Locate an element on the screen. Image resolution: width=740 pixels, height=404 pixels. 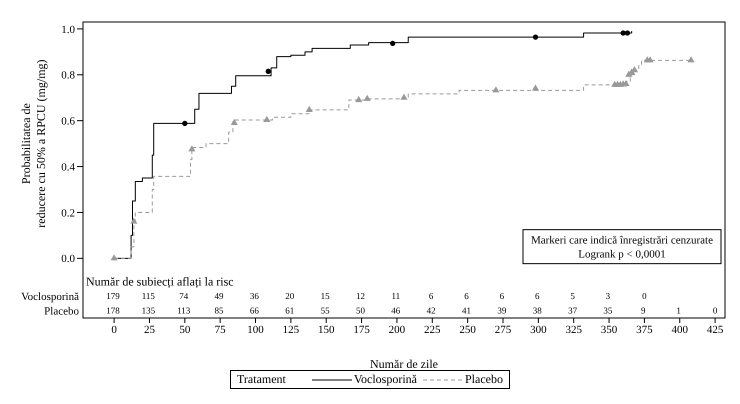
x-tick-label: 400 is located at coordinates (680, 330).